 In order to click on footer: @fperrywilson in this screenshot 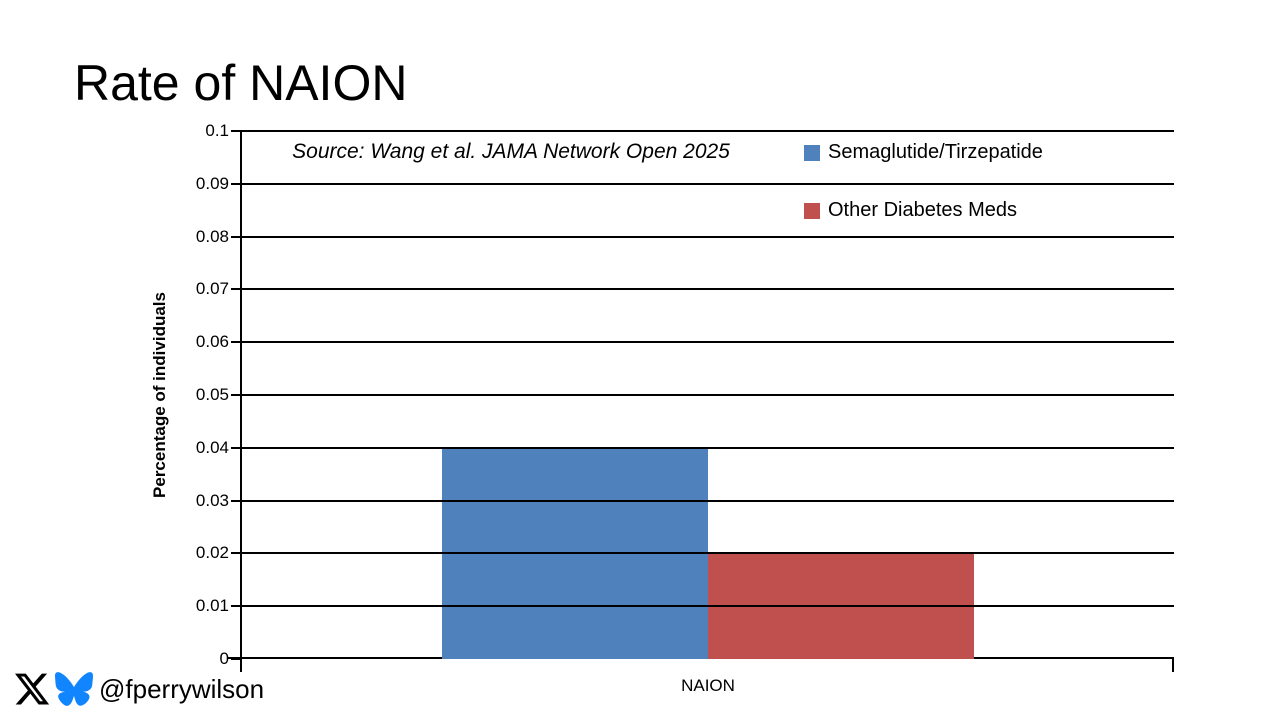, I will do `click(138, 689)`.